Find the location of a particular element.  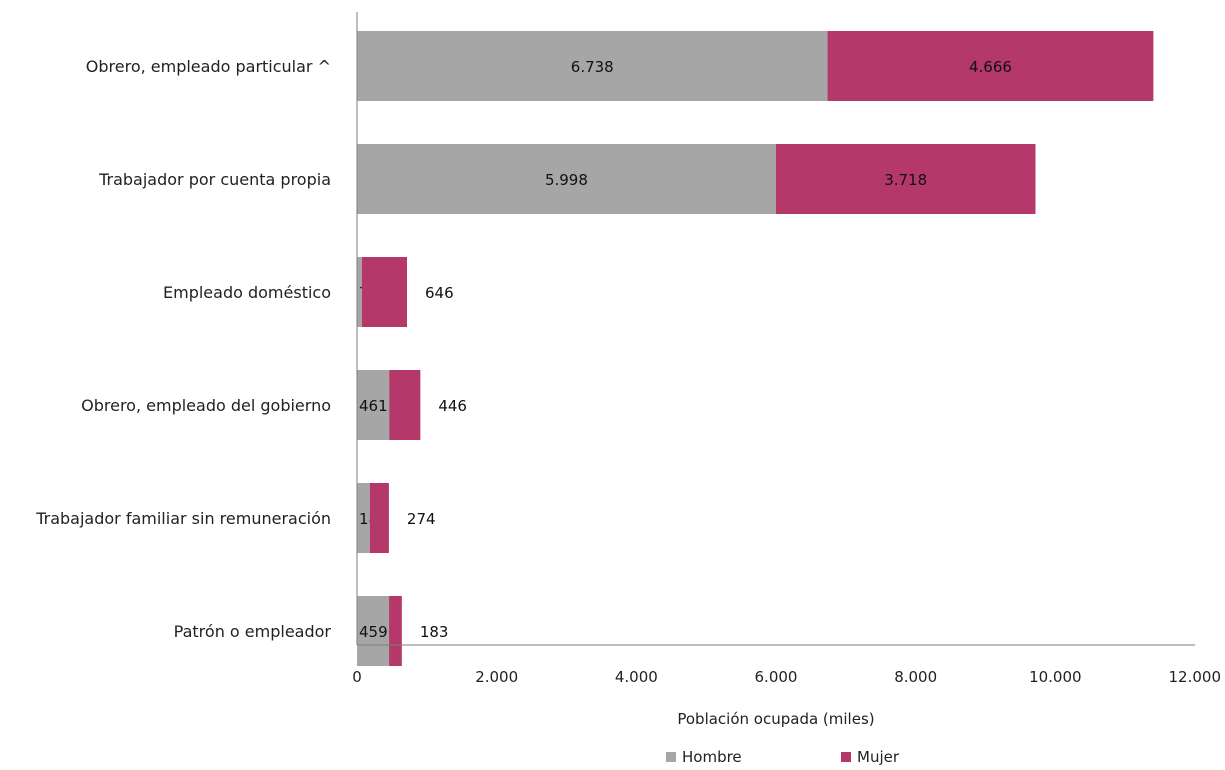

x-tick-label: 0 is located at coordinates (357, 677).